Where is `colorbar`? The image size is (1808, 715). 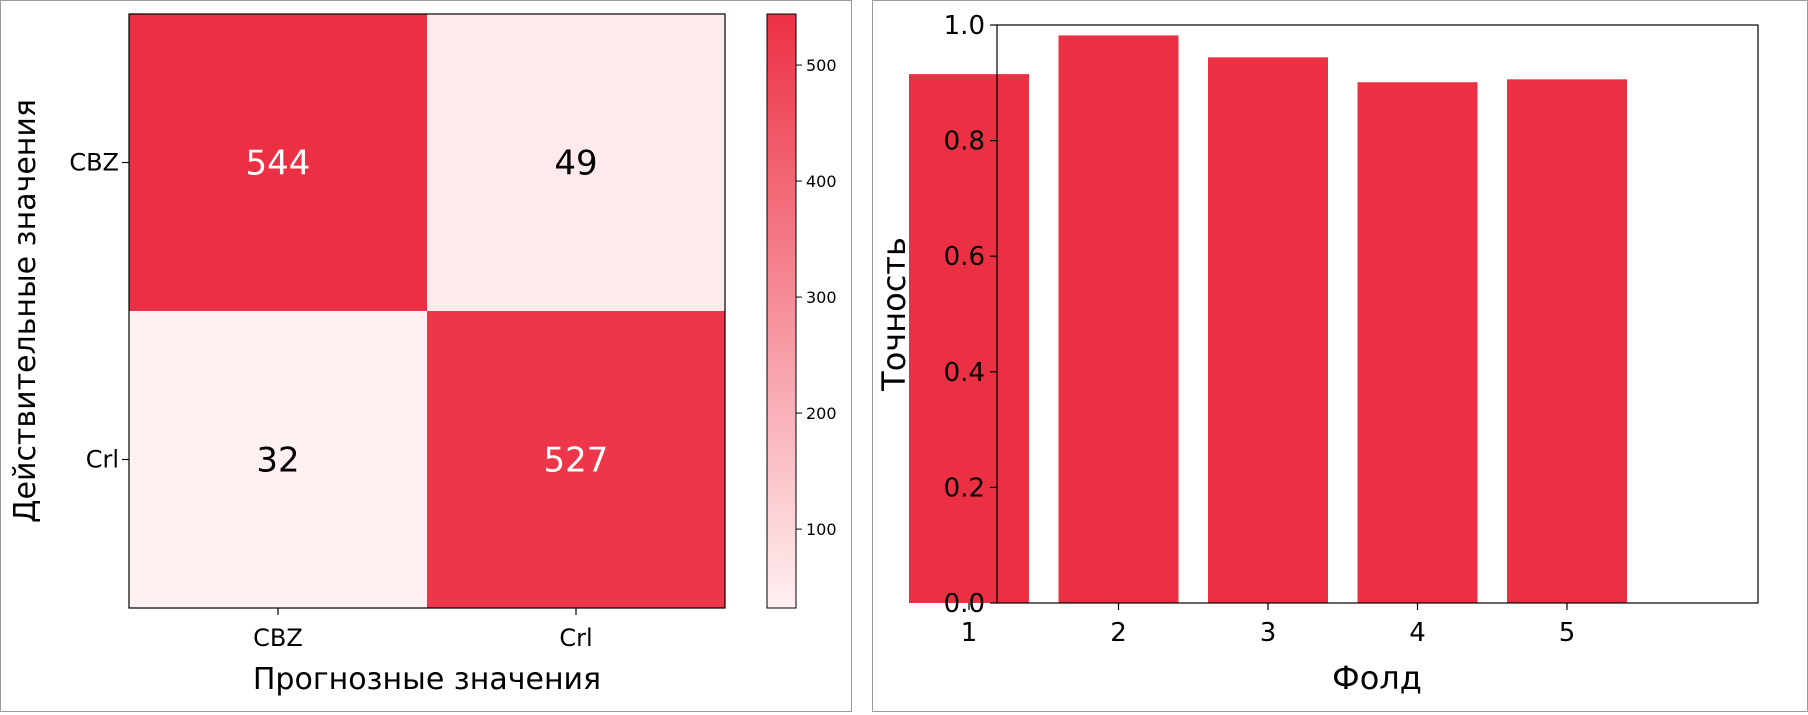 colorbar is located at coordinates (781, 311).